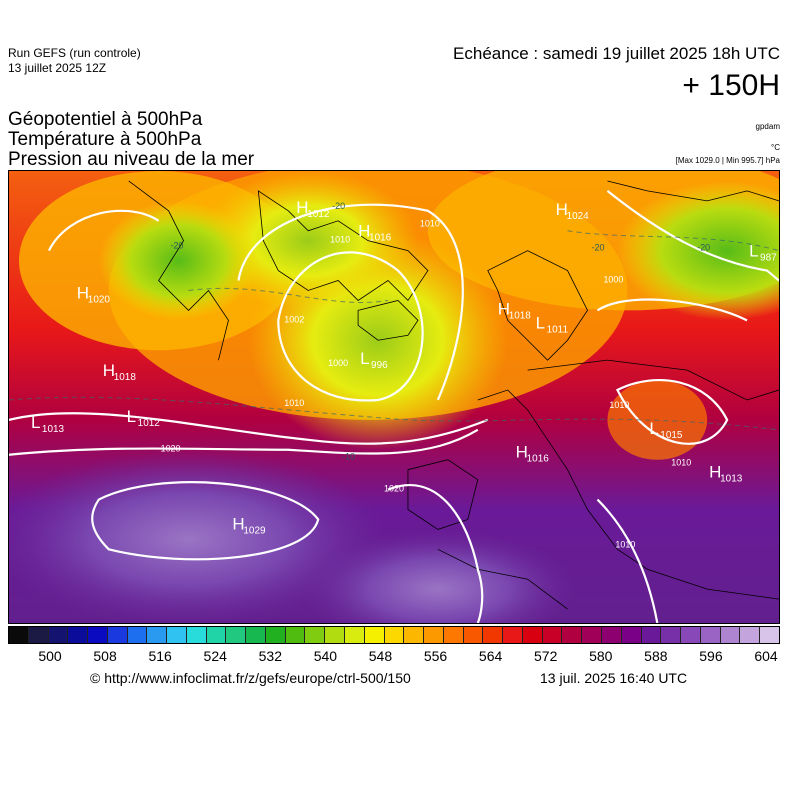  I want to click on colorbar-tick-label: 580, so click(601, 656).